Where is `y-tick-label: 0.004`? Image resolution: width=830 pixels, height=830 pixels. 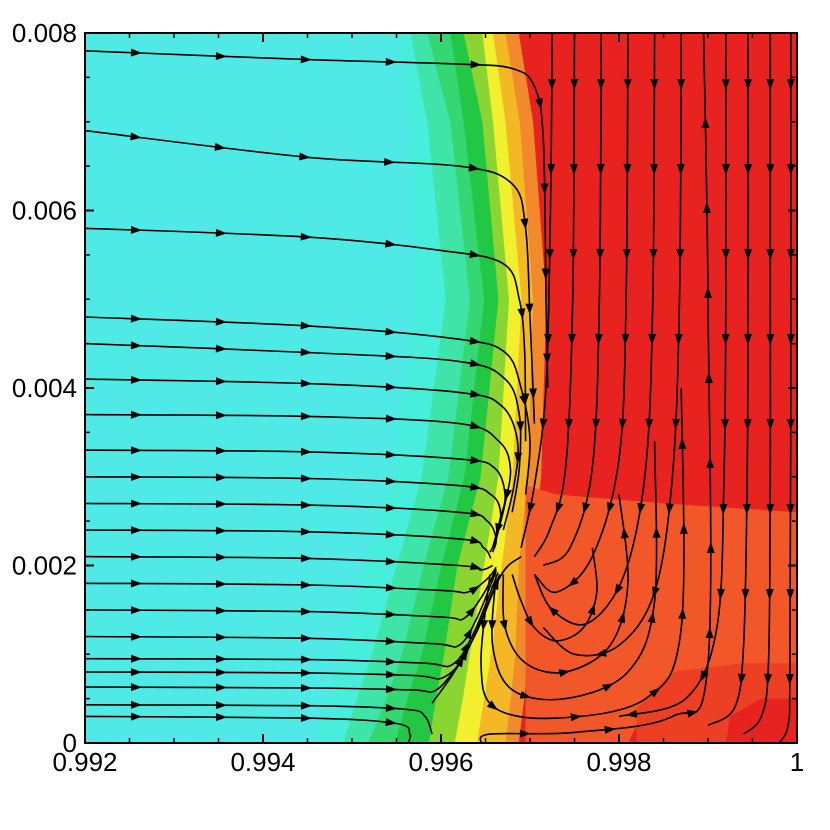 y-tick-label: 0.004 is located at coordinates (44, 388).